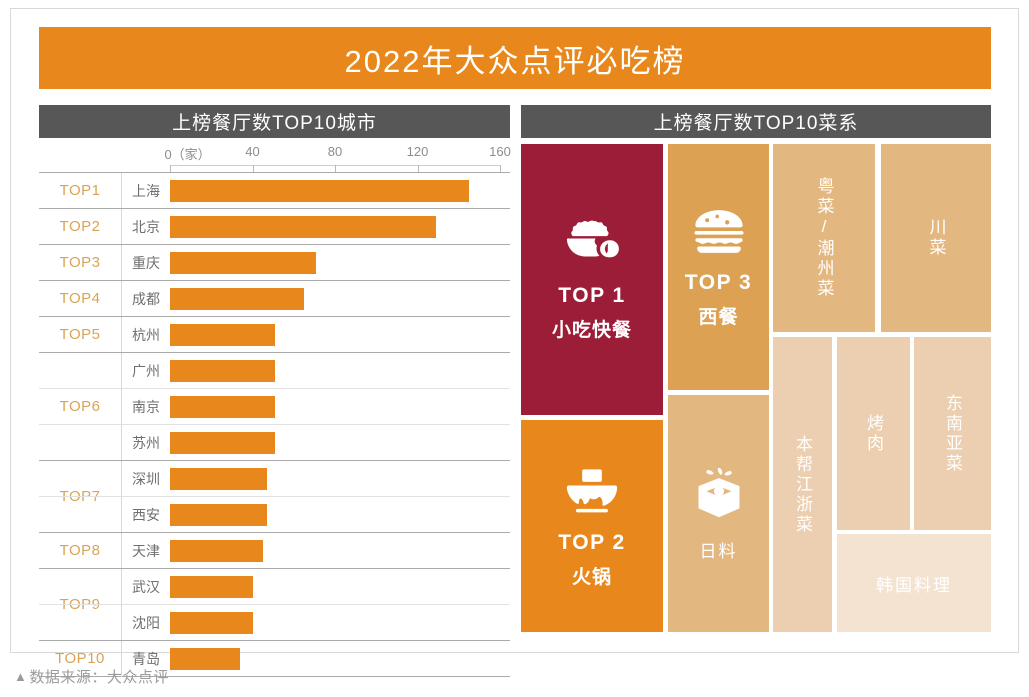 Image resolution: width=1029 pixels, height=697 pixels. I want to click on treemap-tile: 粤菜/潮州菜, so click(824, 238).